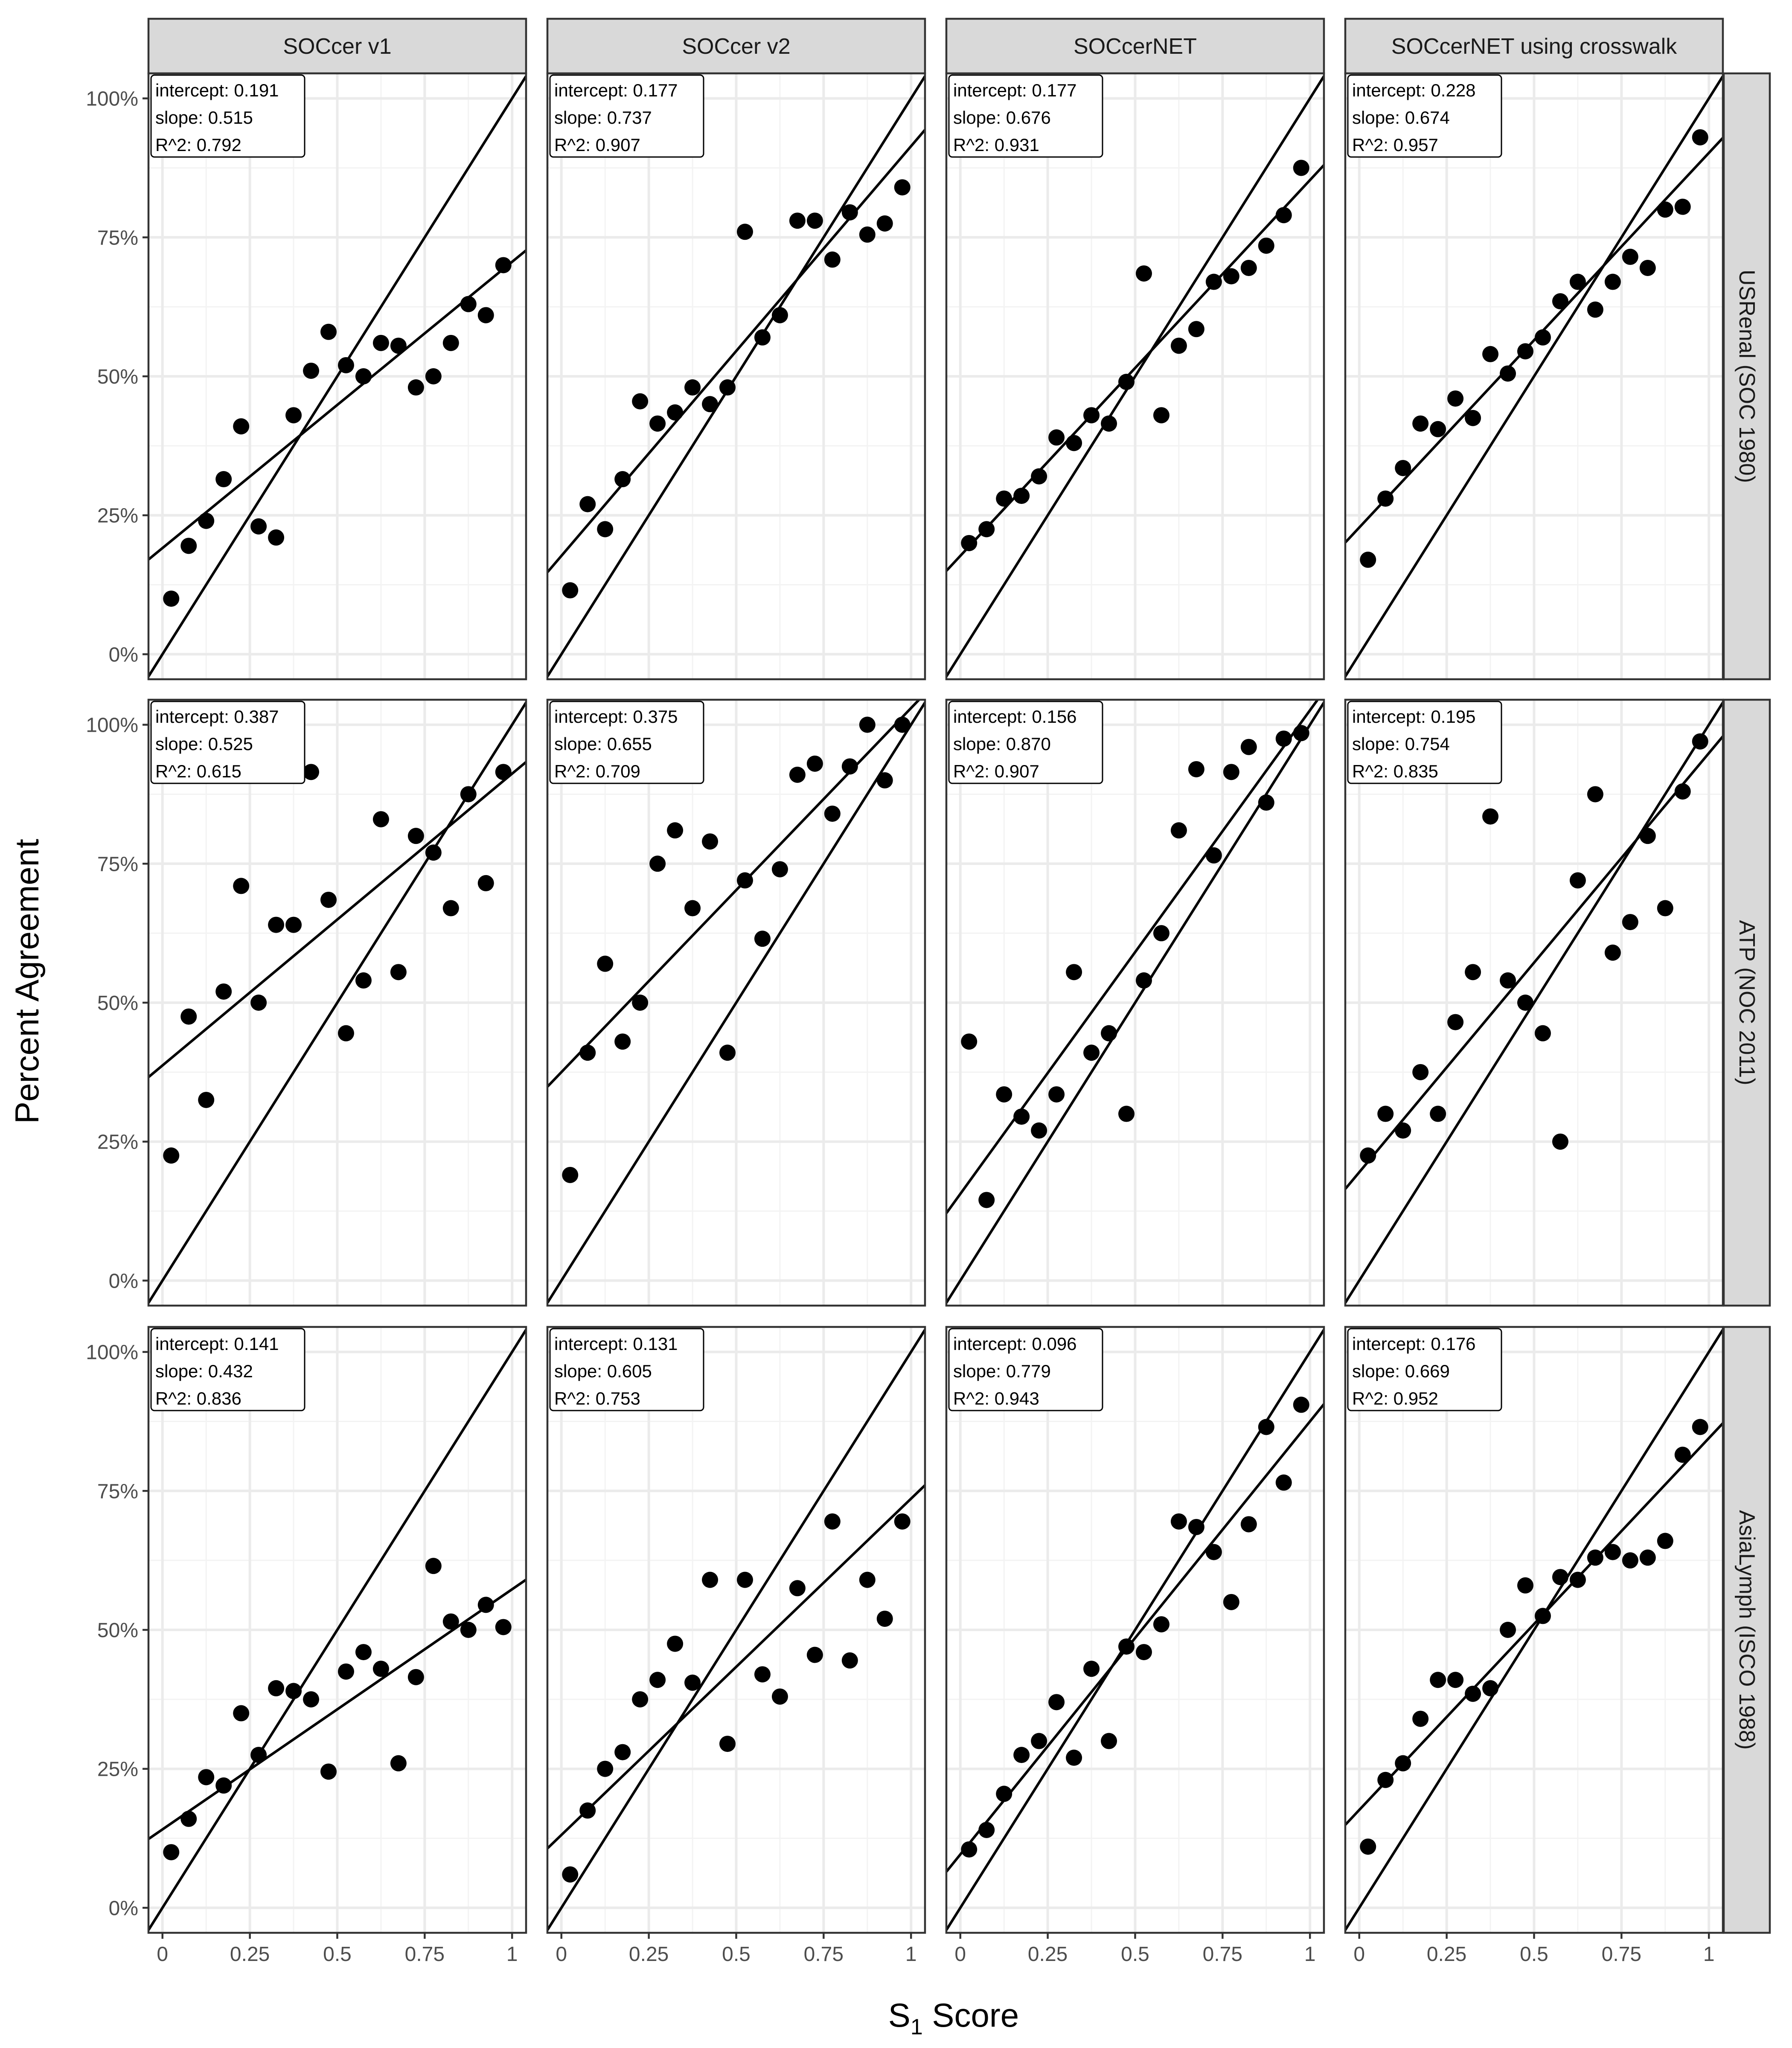 Image resolution: width=1792 pixels, height=2048 pixels. I want to click on column-strip: SOCcer v1, so click(337, 46).